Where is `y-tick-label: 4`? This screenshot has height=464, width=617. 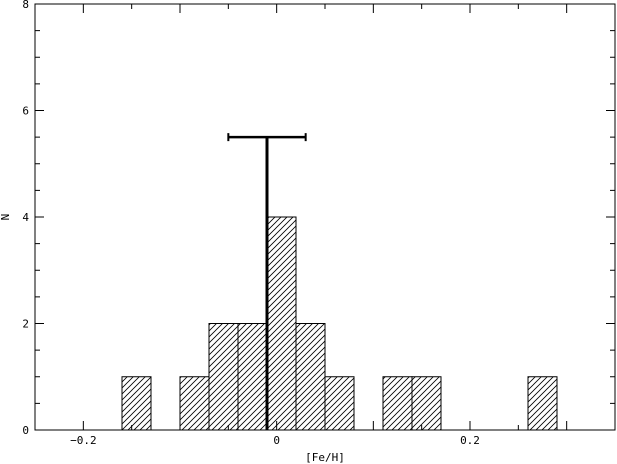 y-tick-label: 4 is located at coordinates (25, 217).